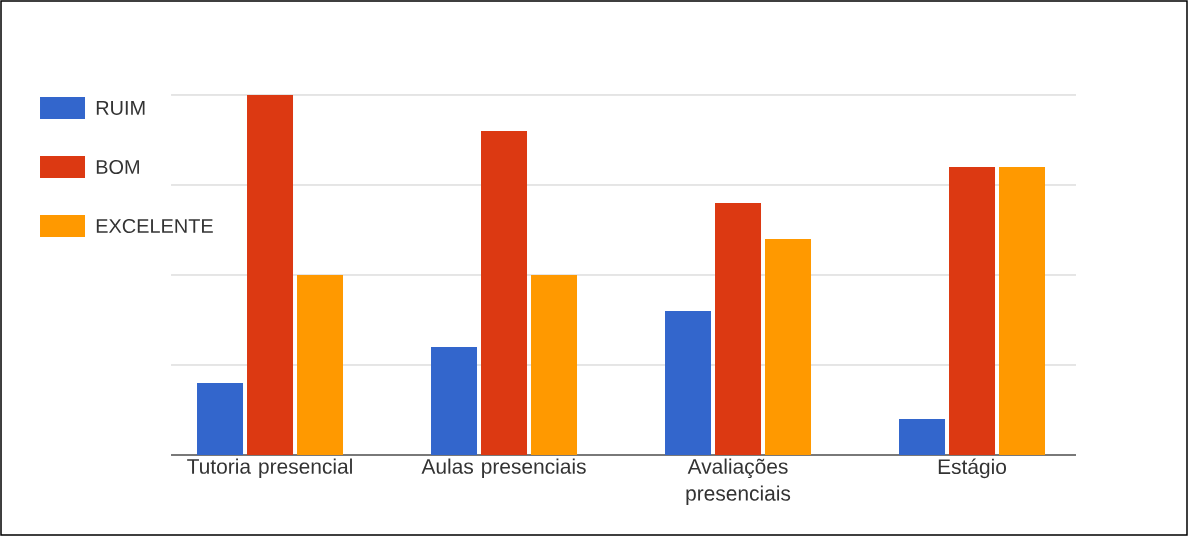 This screenshot has width=1188, height=536. What do you see at coordinates (972, 468) in the screenshot?
I see `x-tick-label: Estágio` at bounding box center [972, 468].